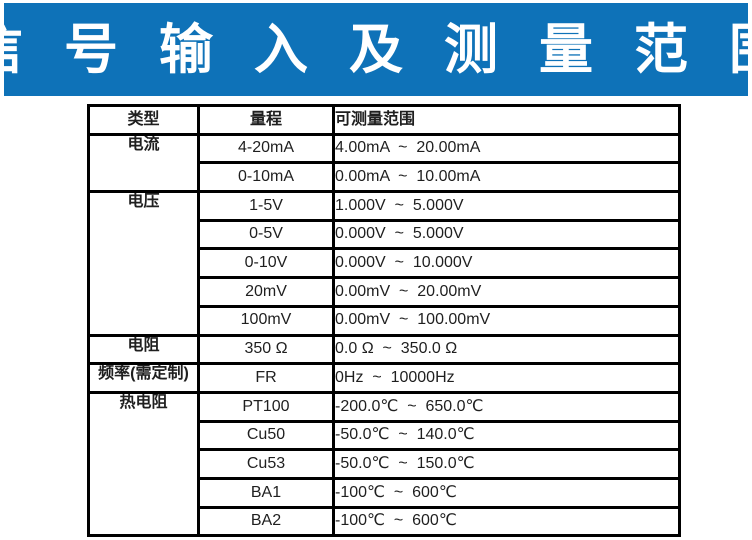 This screenshot has height=540, width=752. Describe the element at coordinates (266, 378) in the screenshot. I see `range-cell: FR` at that location.